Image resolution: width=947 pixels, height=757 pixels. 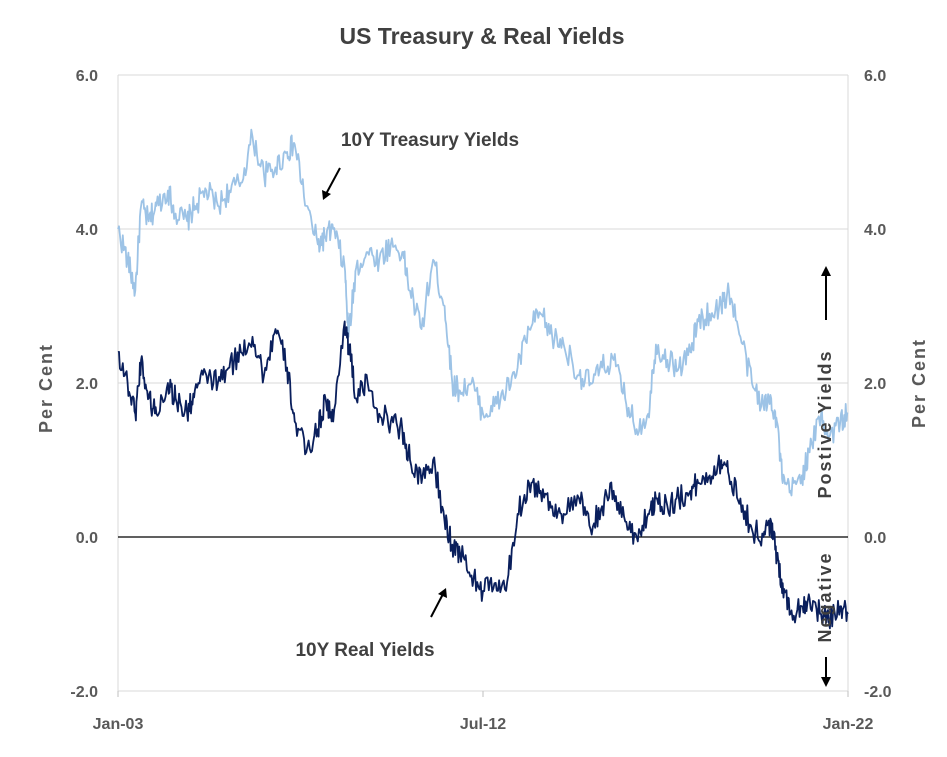 What do you see at coordinates (825, 423) in the screenshot?
I see `positive-yields-label: Postive Yields` at bounding box center [825, 423].